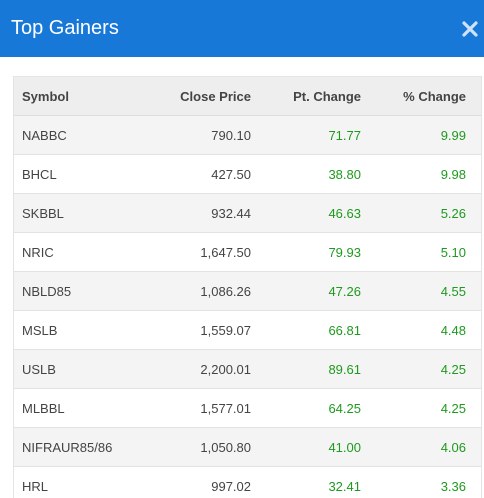  What do you see at coordinates (306, 174) in the screenshot?
I see `cell-pt-change: 38.80` at bounding box center [306, 174].